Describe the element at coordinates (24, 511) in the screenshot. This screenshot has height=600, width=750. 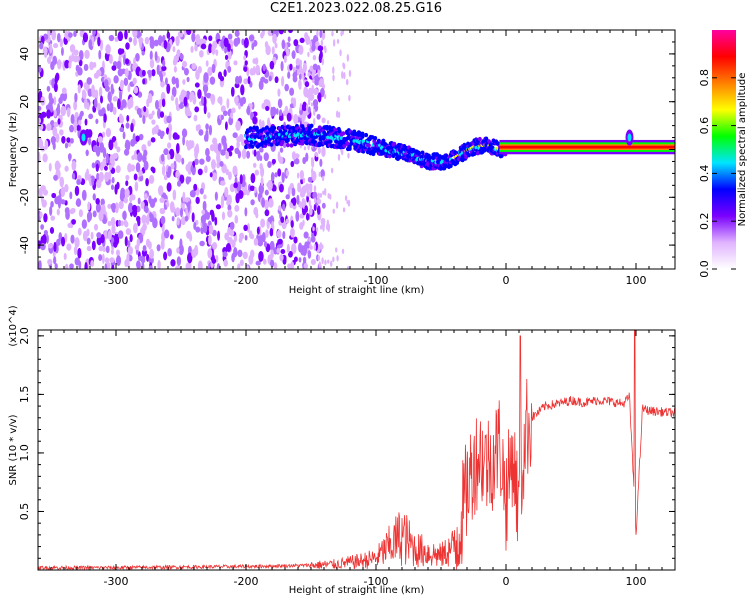
I see `y-tick-label: 0.5` at that location.